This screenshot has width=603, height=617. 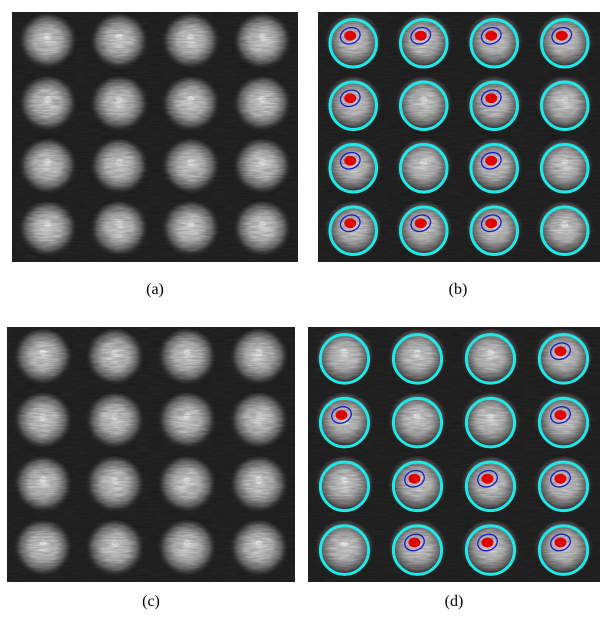 What do you see at coordinates (454, 601) in the screenshot?
I see `caption: (d)` at bounding box center [454, 601].